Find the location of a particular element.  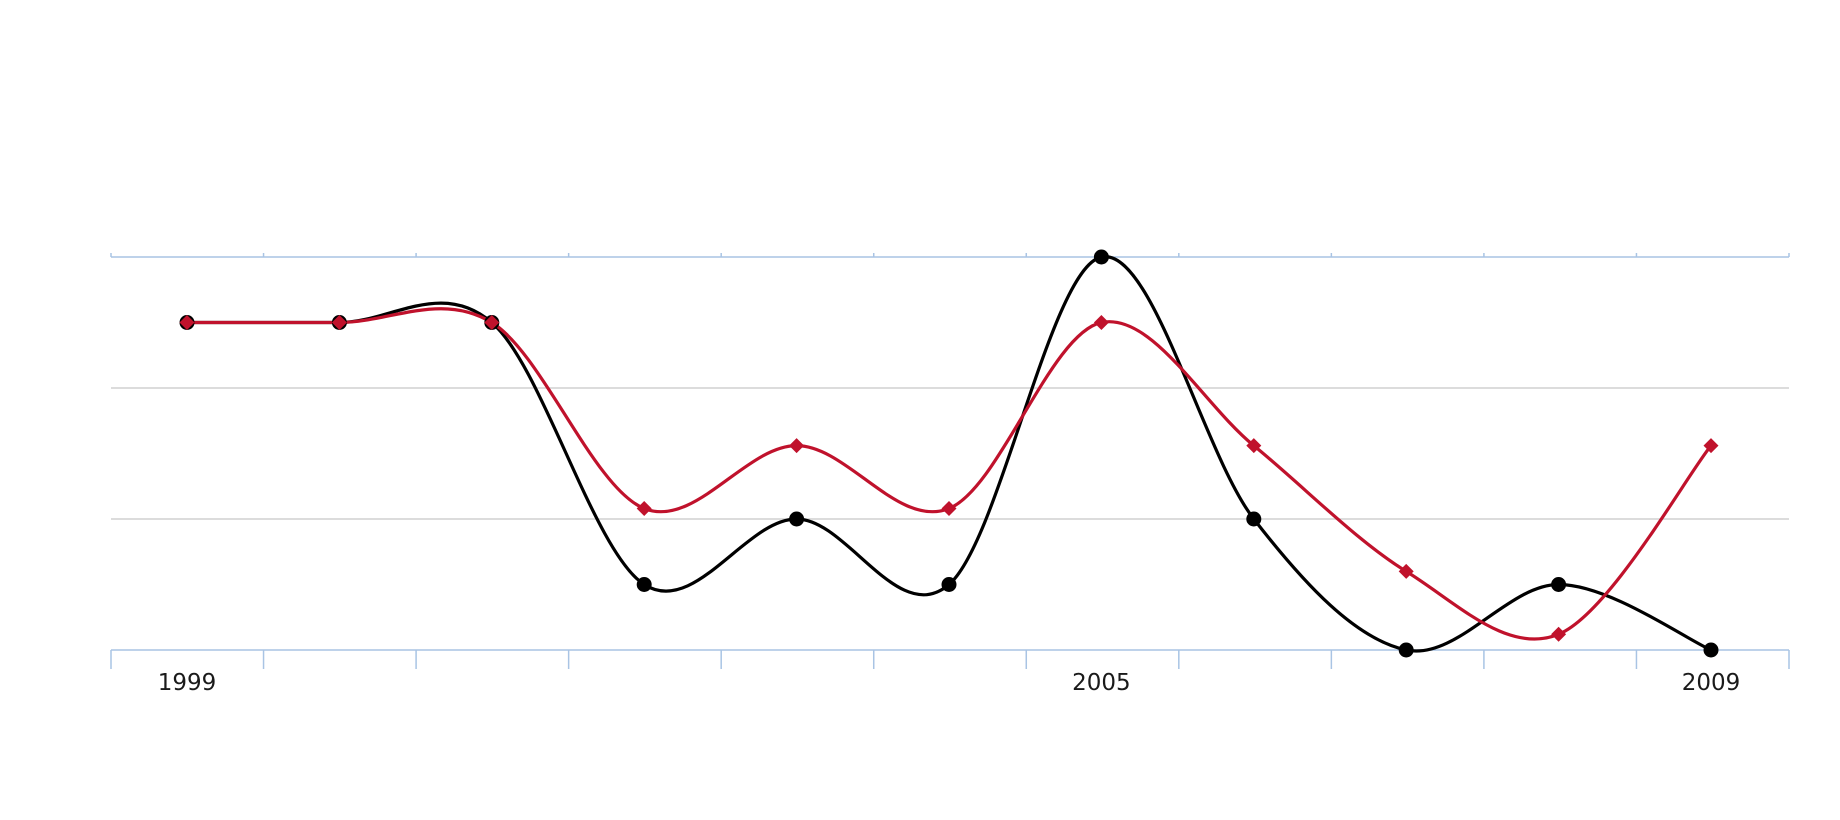

series-1-point-2007 is located at coordinates (1406, 650).